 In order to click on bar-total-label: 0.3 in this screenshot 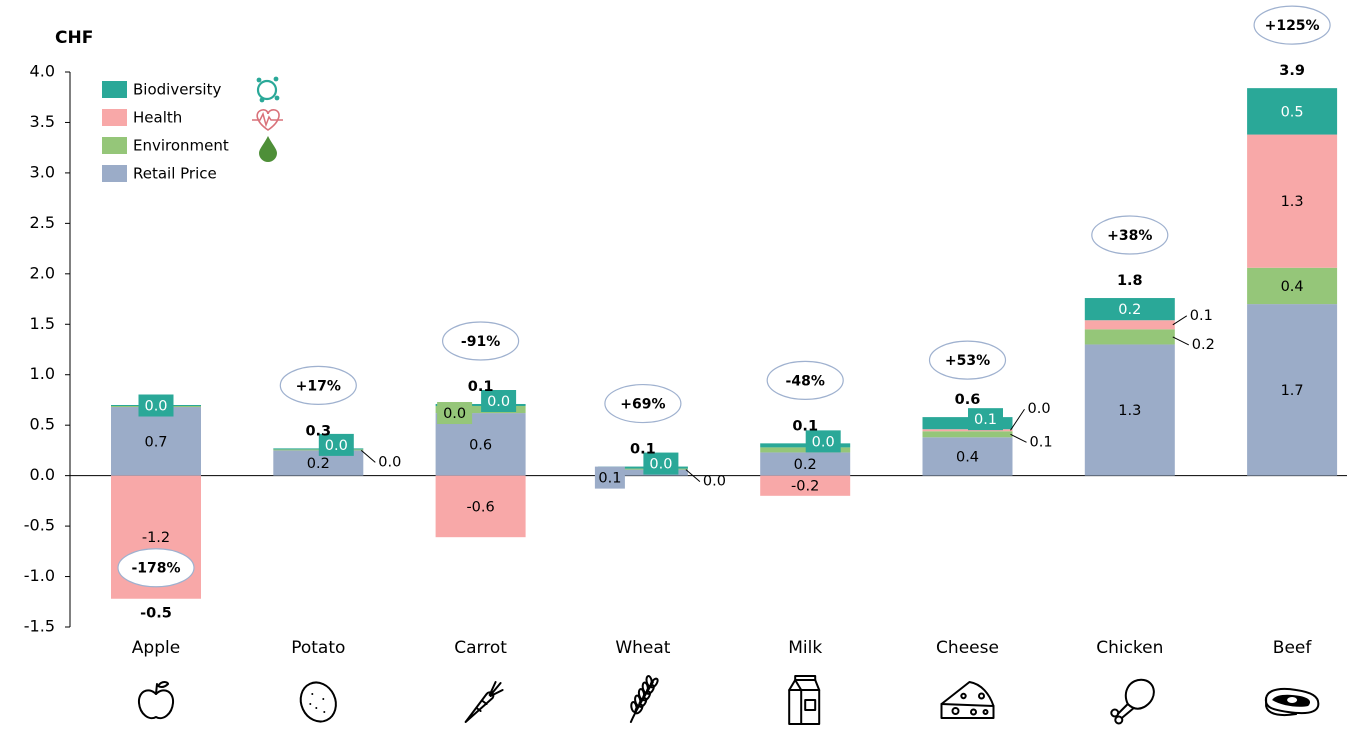, I will do `click(318, 431)`.